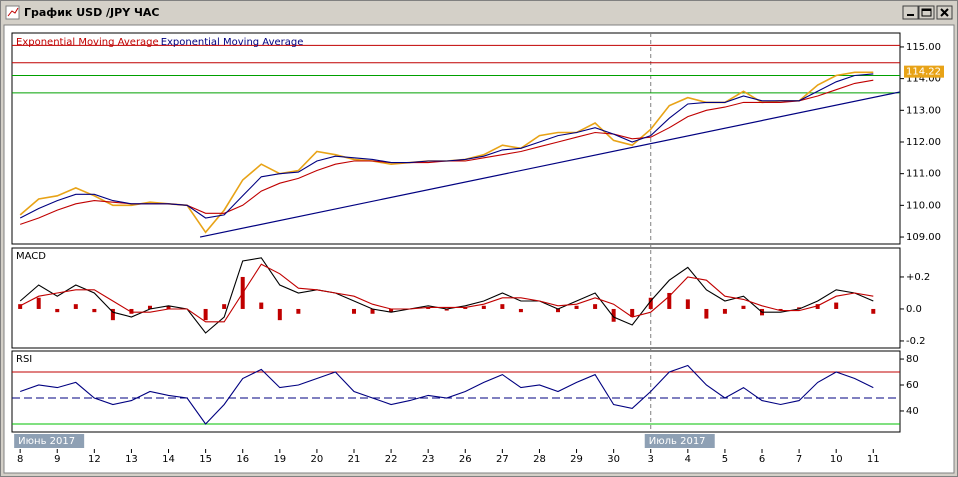 The height and width of the screenshot is (477, 958). I want to click on x-tick-label: 30, so click(613, 459).